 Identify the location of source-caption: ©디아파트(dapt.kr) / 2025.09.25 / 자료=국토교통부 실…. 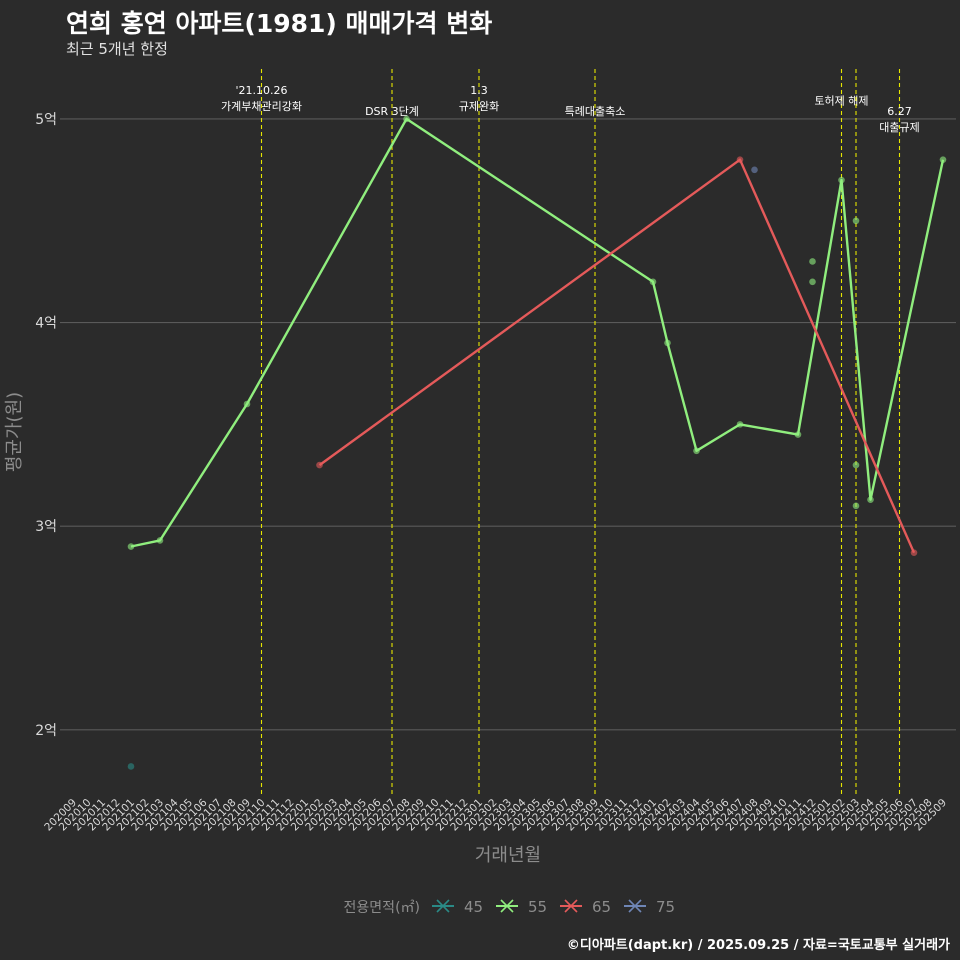
(758, 945).